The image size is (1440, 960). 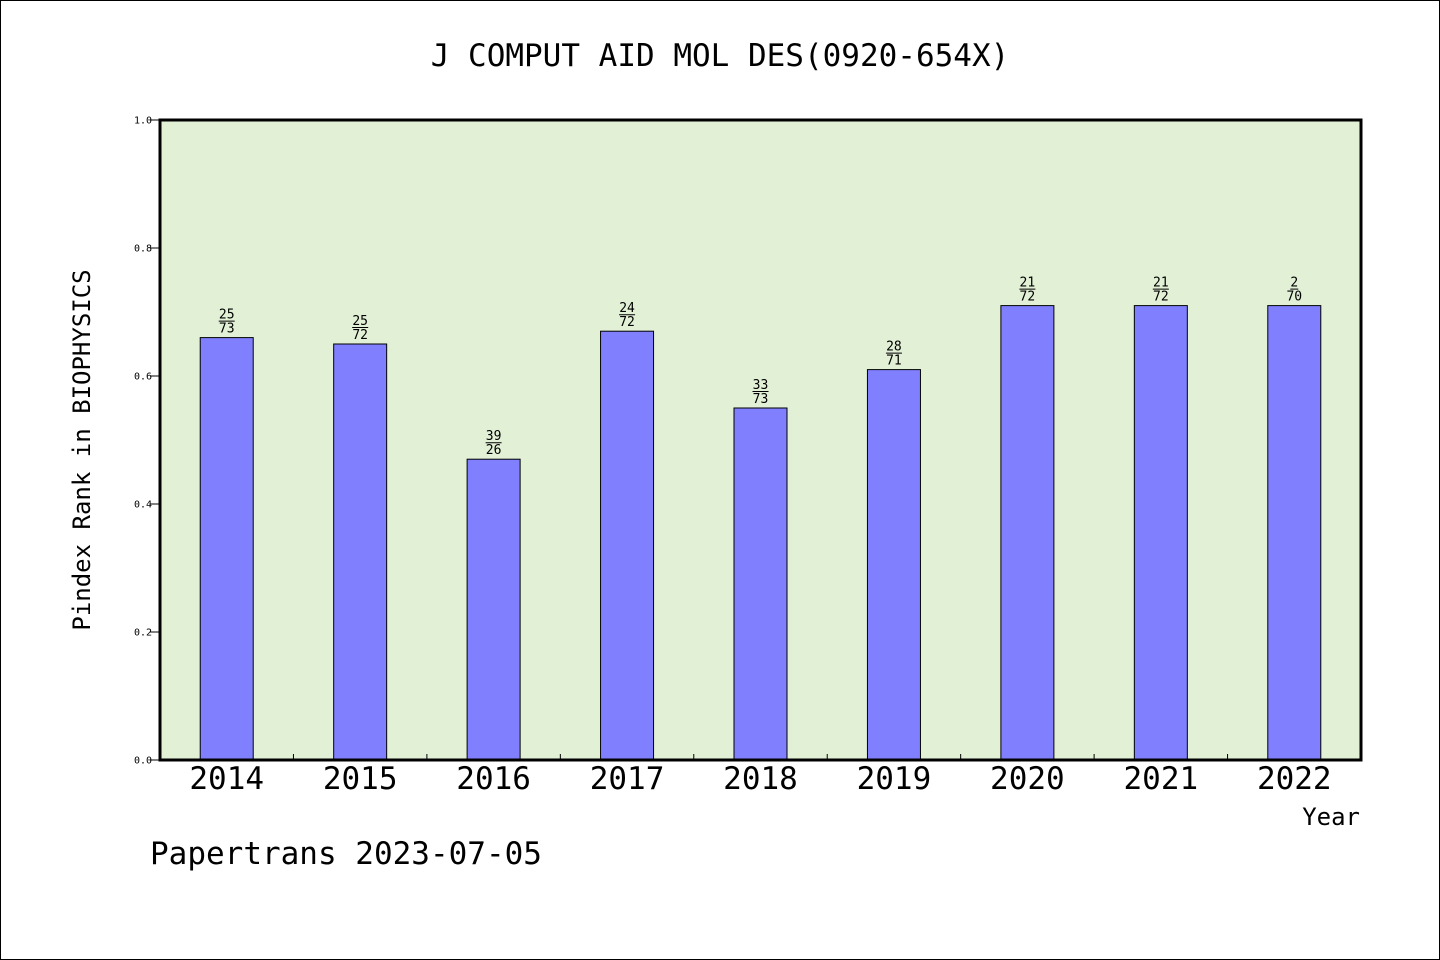 I want to click on bar-2015, so click(x=360, y=552).